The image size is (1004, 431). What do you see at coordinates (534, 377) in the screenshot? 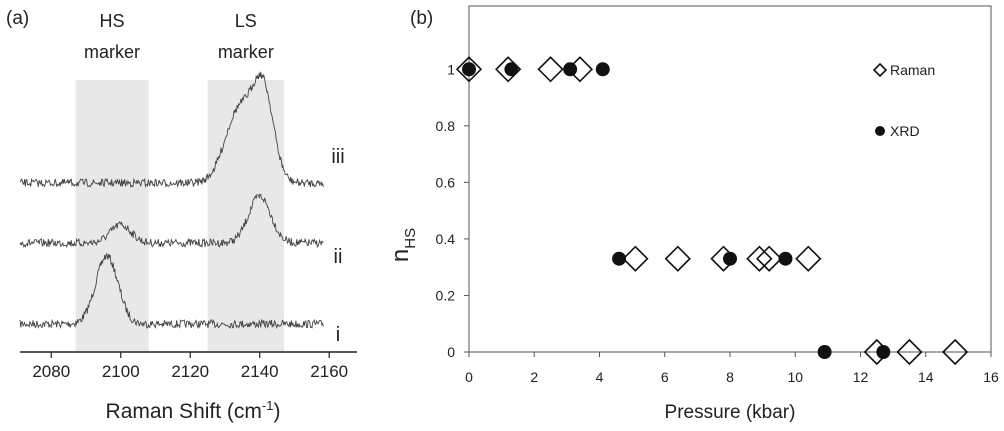
I see `x-tick-label: 2` at bounding box center [534, 377].